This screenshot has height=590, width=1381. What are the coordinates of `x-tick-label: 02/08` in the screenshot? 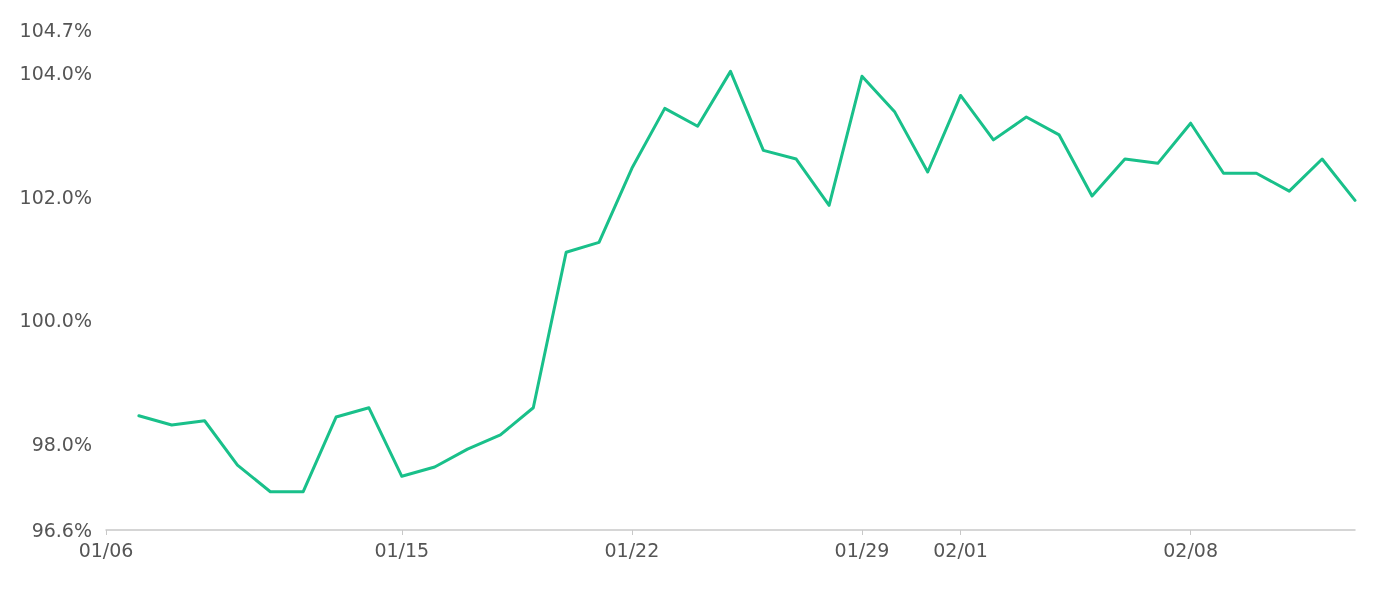 It's located at (1191, 549).